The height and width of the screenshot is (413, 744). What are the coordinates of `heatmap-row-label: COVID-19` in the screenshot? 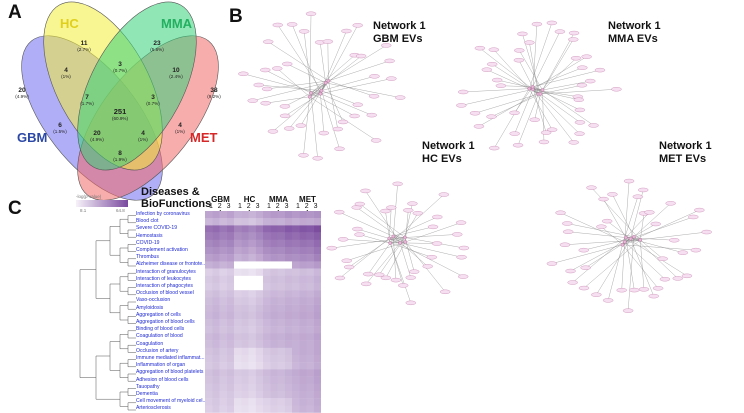 It's located at (148, 242).